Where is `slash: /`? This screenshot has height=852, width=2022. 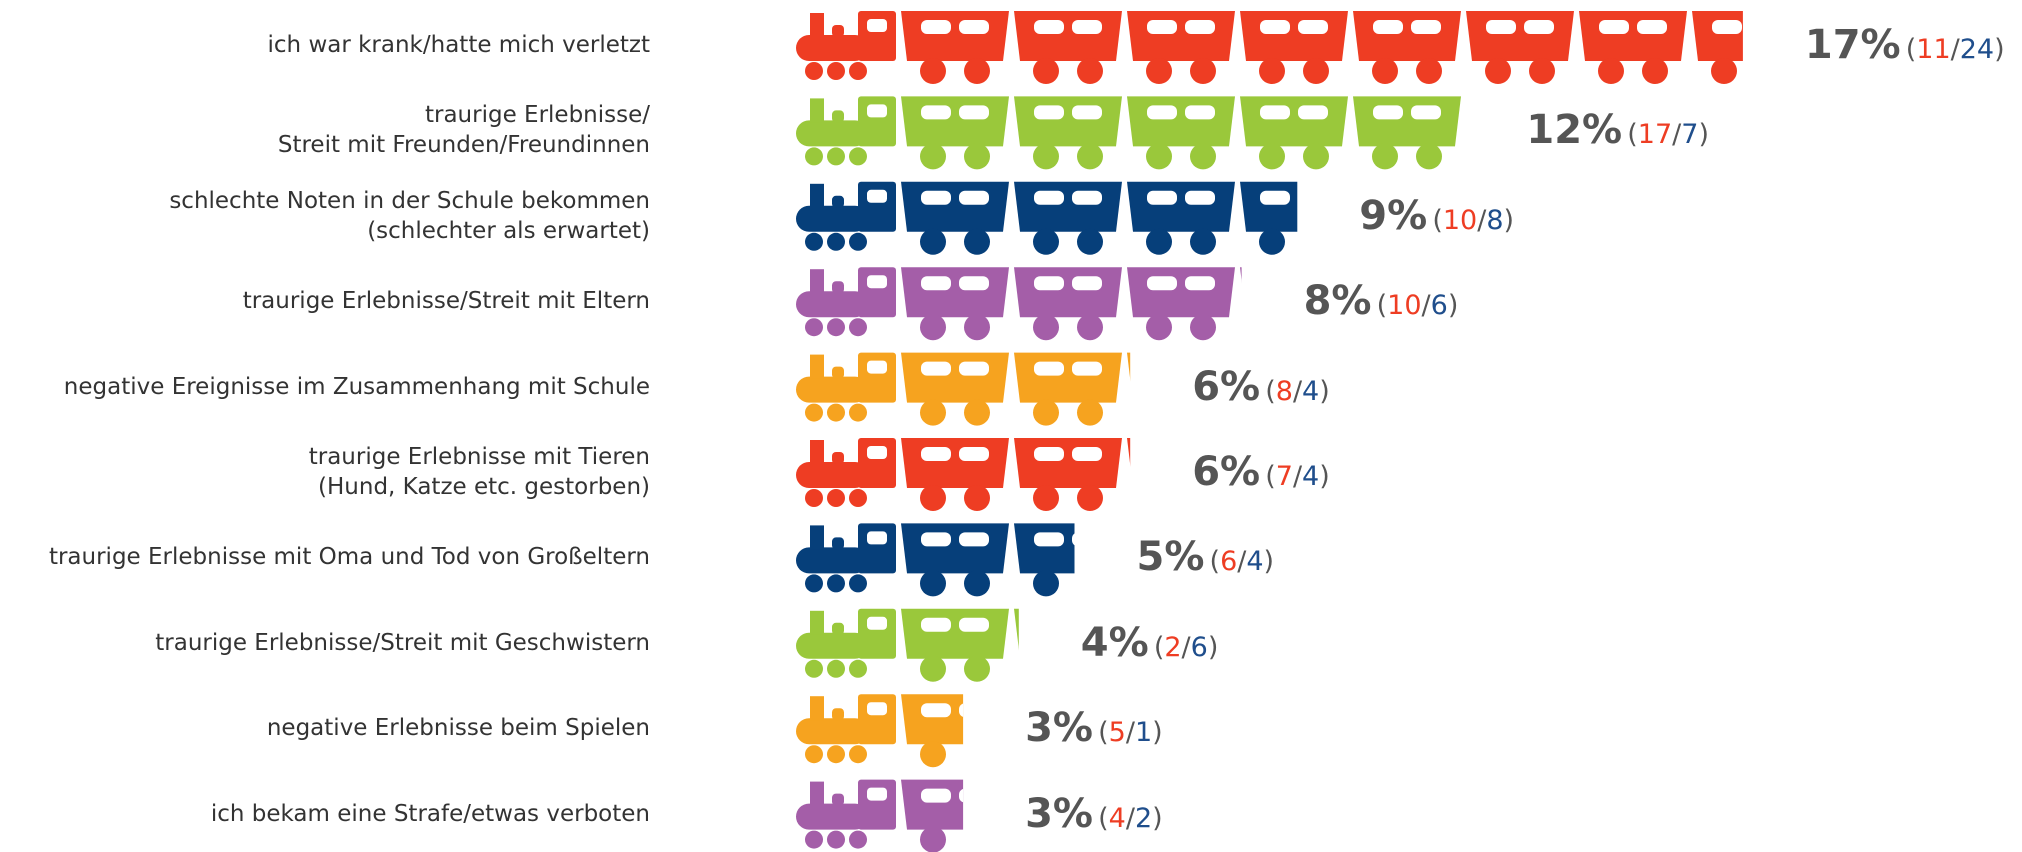 slash: / is located at coordinates (1242, 562).